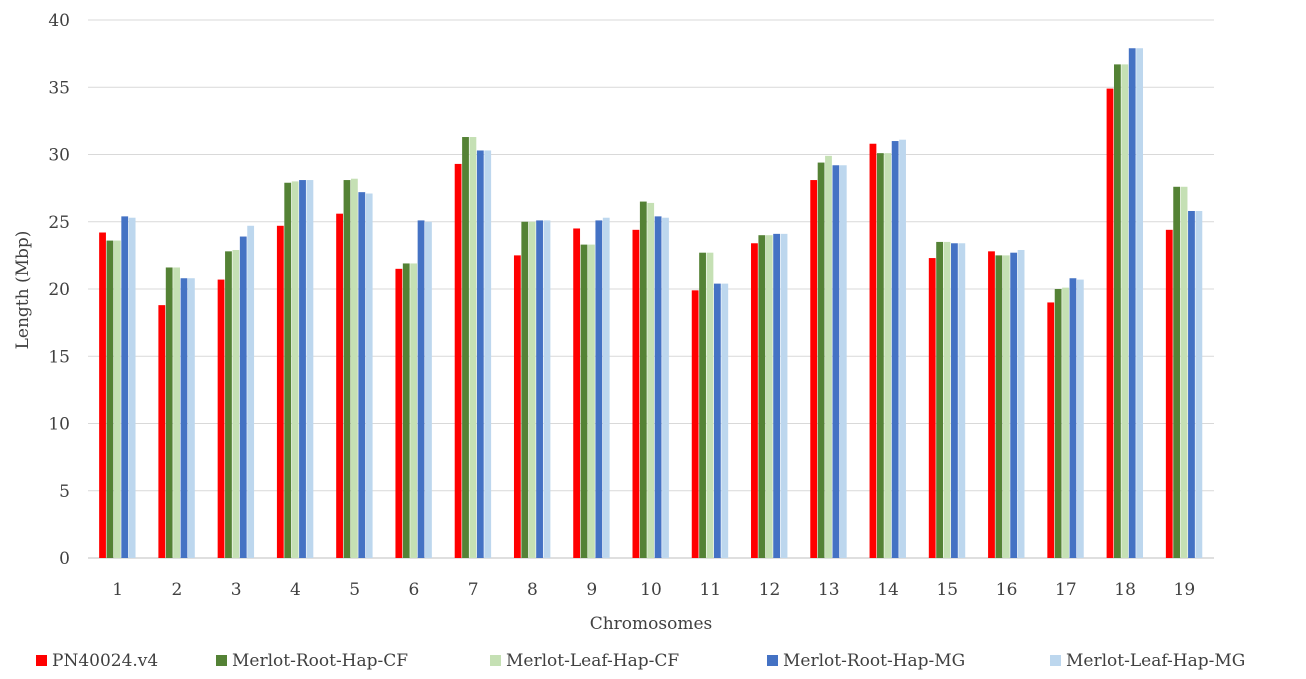 The image size is (1306, 679). I want to click on legend-label: Merlot-Root-Hap-CF, so click(320, 661).